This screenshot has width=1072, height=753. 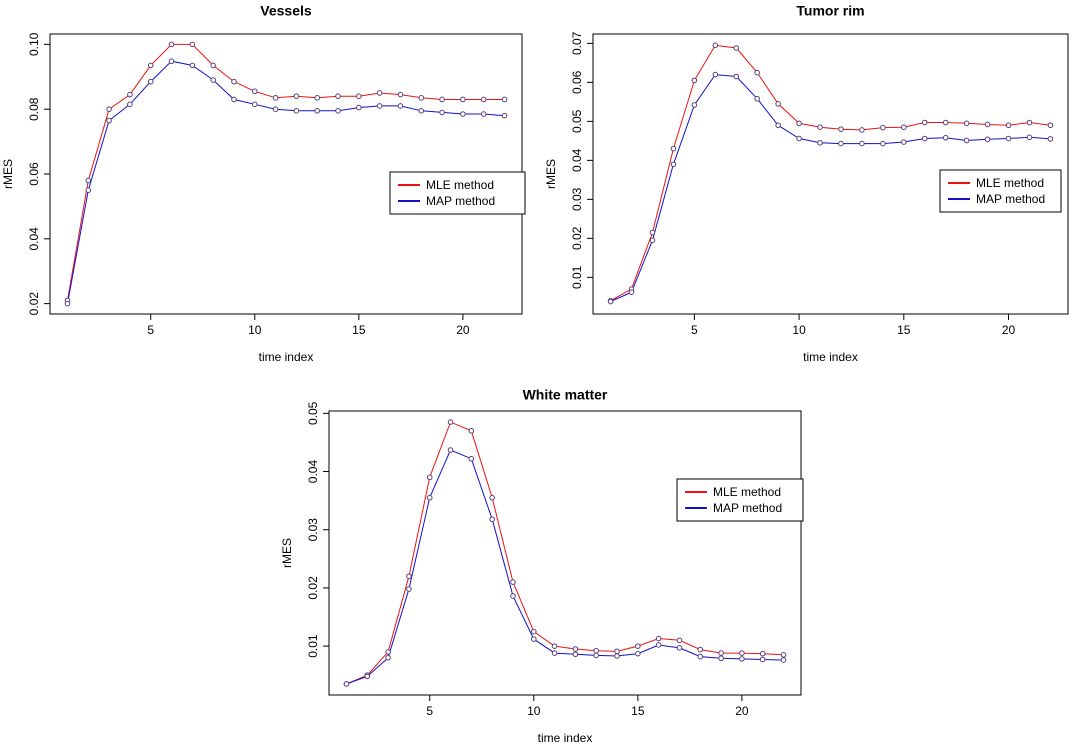 What do you see at coordinates (577, 82) in the screenshot?
I see `y-tick-label: 0.06` at bounding box center [577, 82].